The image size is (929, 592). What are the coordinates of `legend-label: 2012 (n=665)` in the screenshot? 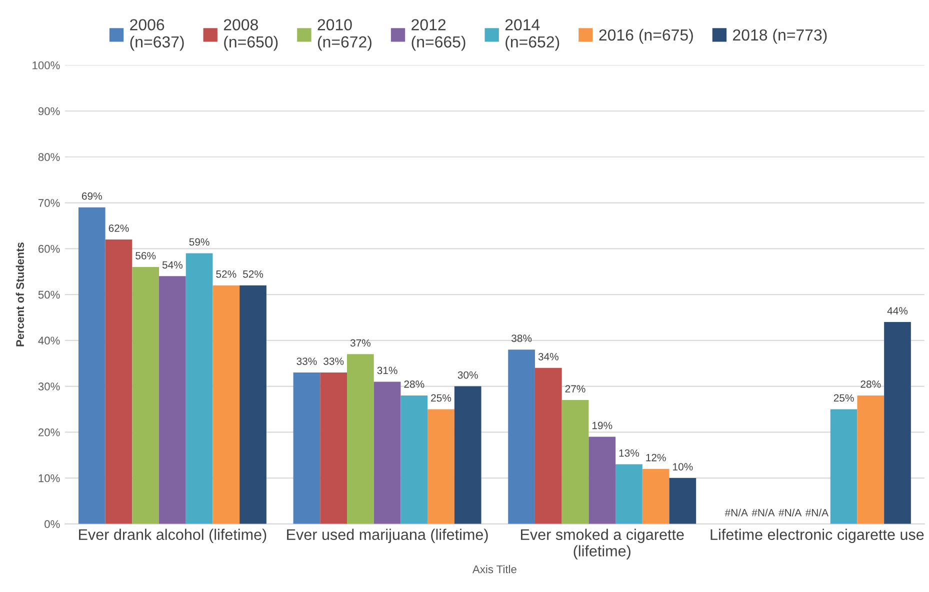 It's located at (439, 35).